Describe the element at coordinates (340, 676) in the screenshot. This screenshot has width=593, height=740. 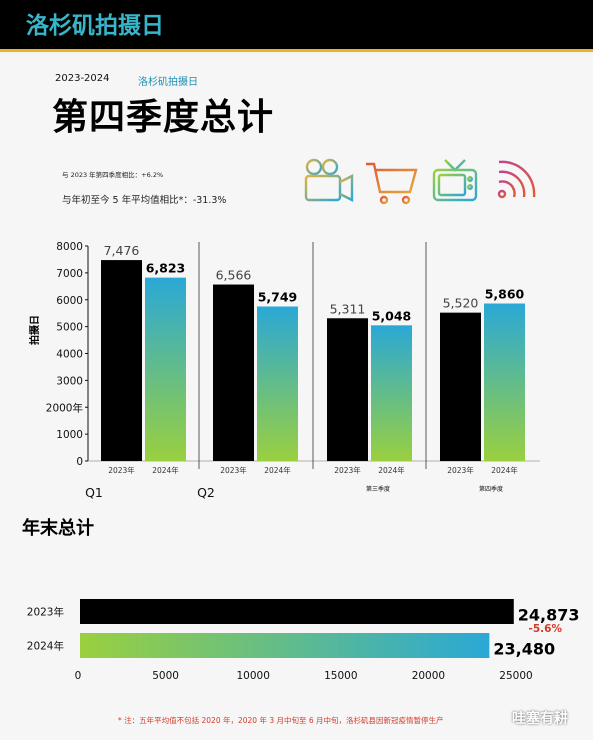
I see `x-tick-label: 15000` at that location.